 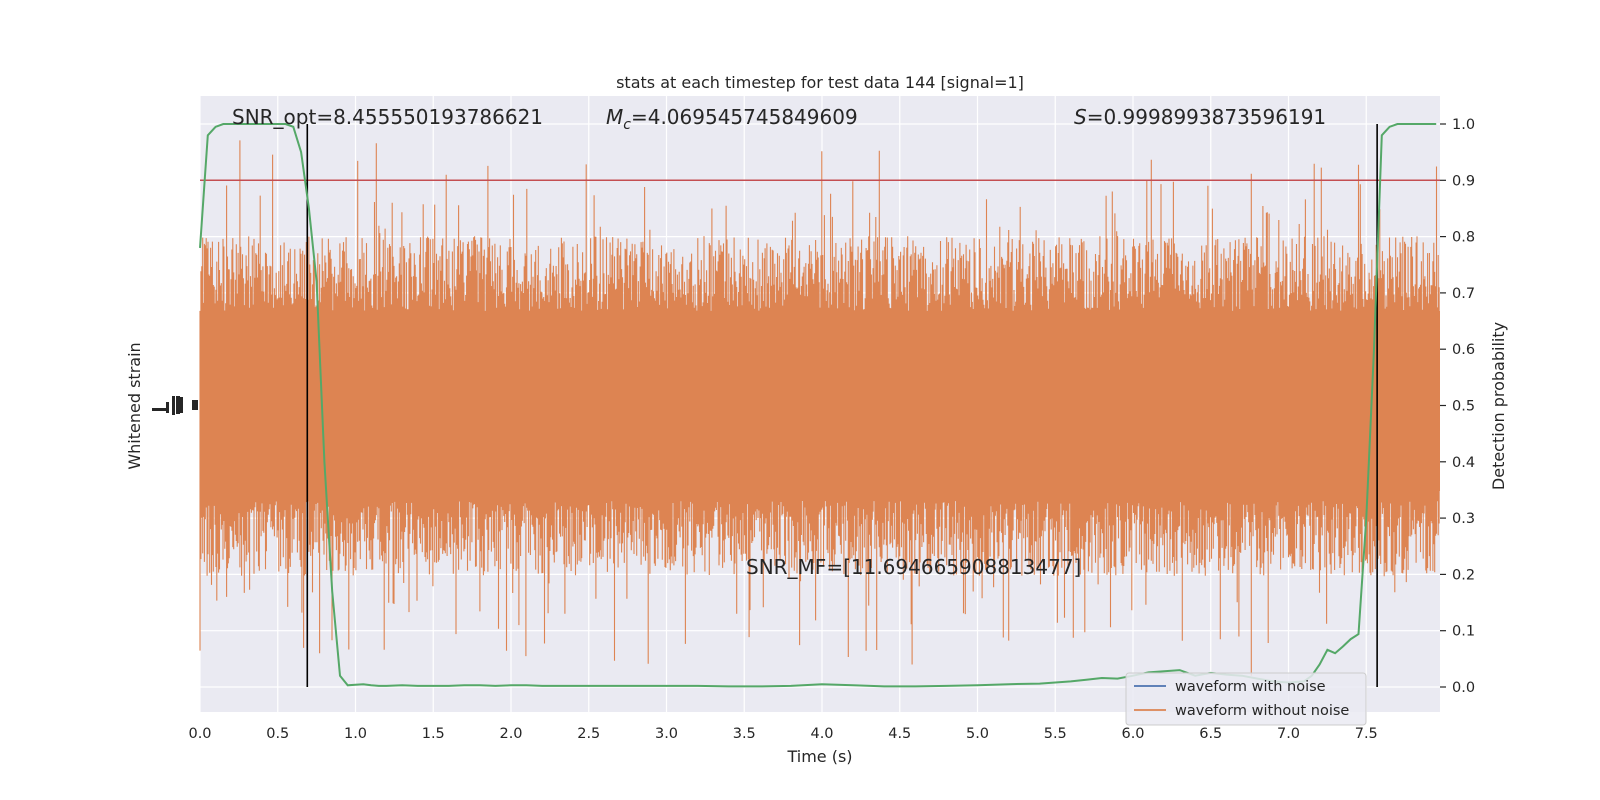 What do you see at coordinates (1250, 687) in the screenshot?
I see `legend-label-with-noise: waveform with noise` at bounding box center [1250, 687].